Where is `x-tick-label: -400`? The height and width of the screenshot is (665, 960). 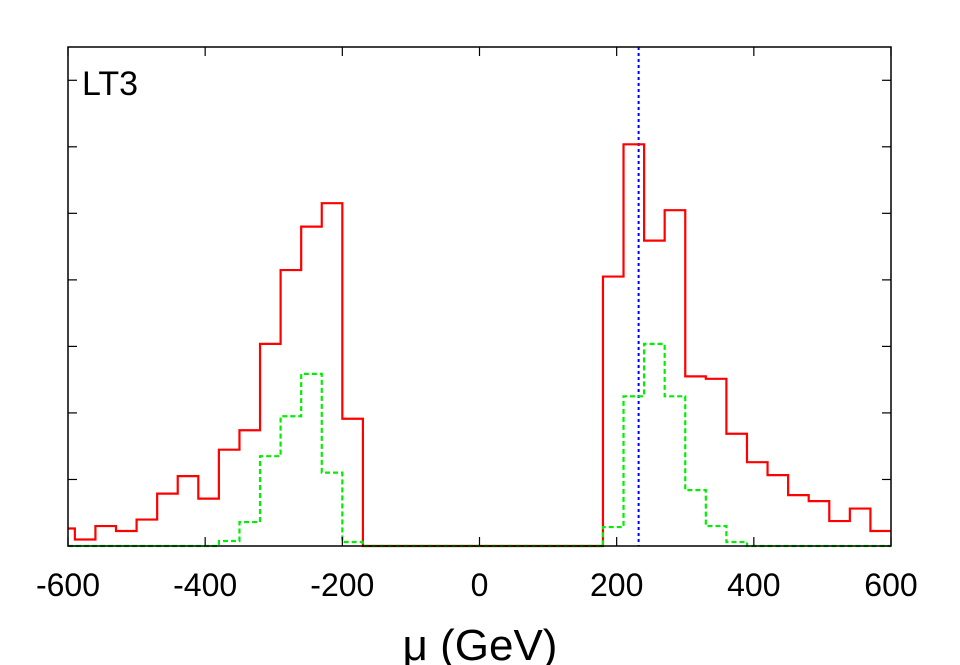 x-tick-label: -400 is located at coordinates (205, 585).